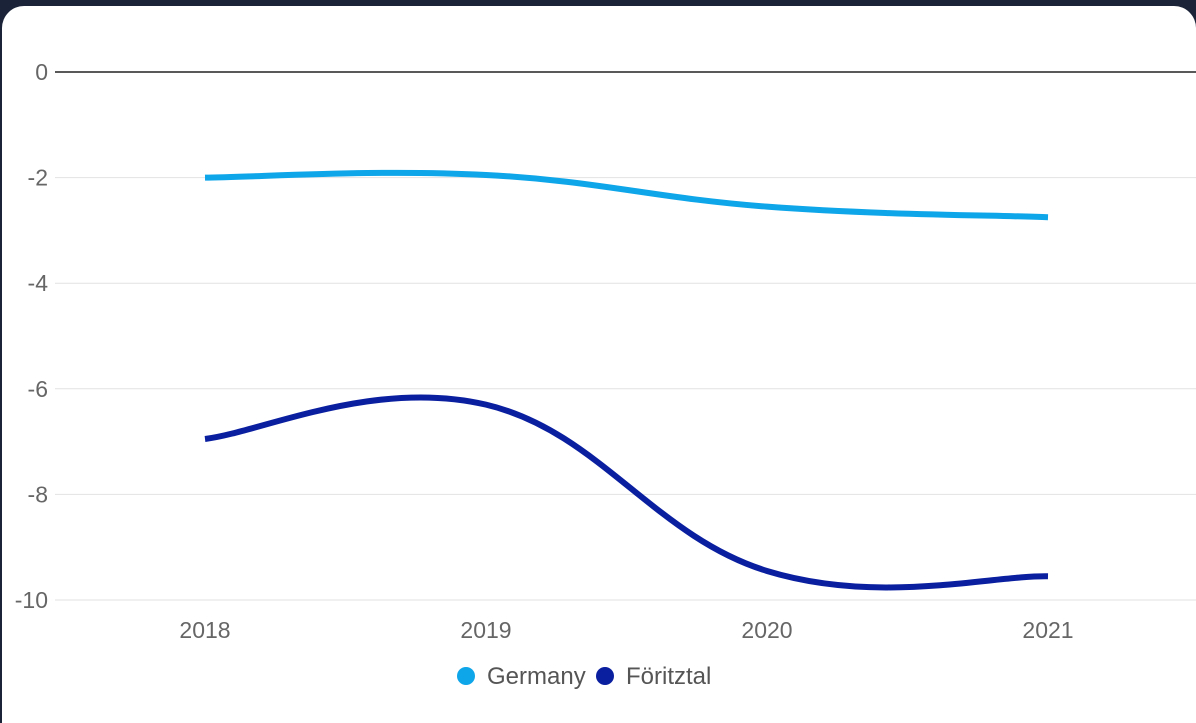  I want to click on legend-item: Föritztal, so click(653, 676).